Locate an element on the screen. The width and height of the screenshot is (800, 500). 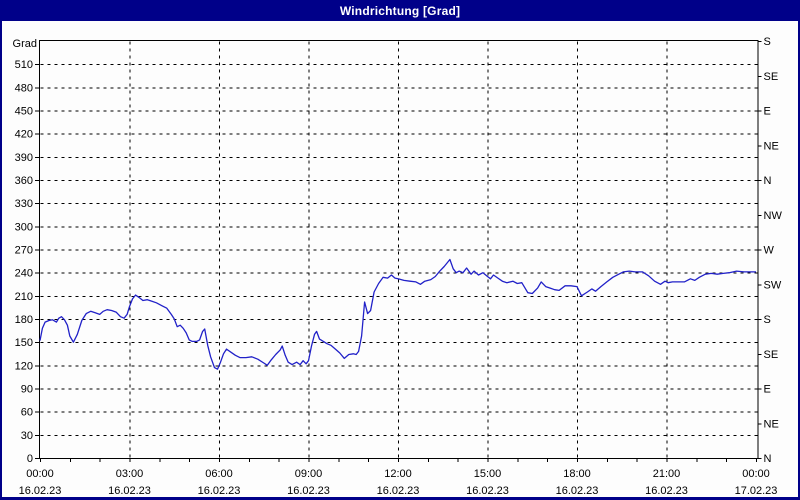
y-tick-label: 150 is located at coordinates (24, 343).